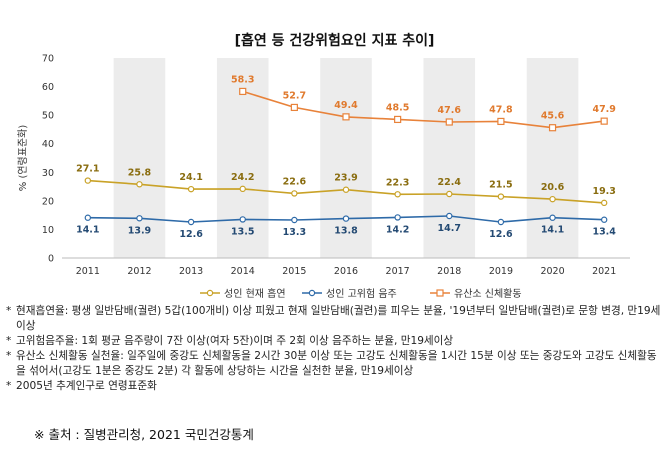 The image size is (669, 452). I want to click on data-label: 49.4, so click(346, 105).